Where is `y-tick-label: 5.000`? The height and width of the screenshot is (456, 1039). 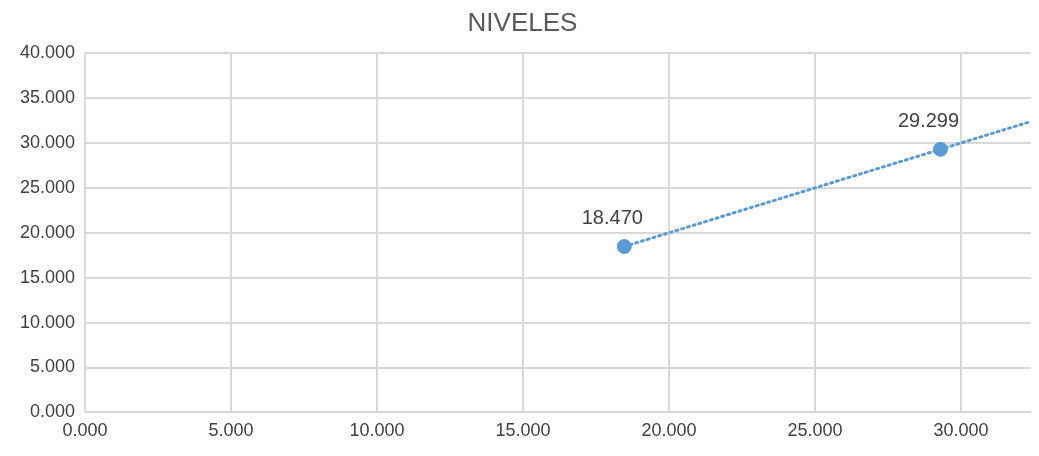 y-tick-label: 5.000 is located at coordinates (53, 366).